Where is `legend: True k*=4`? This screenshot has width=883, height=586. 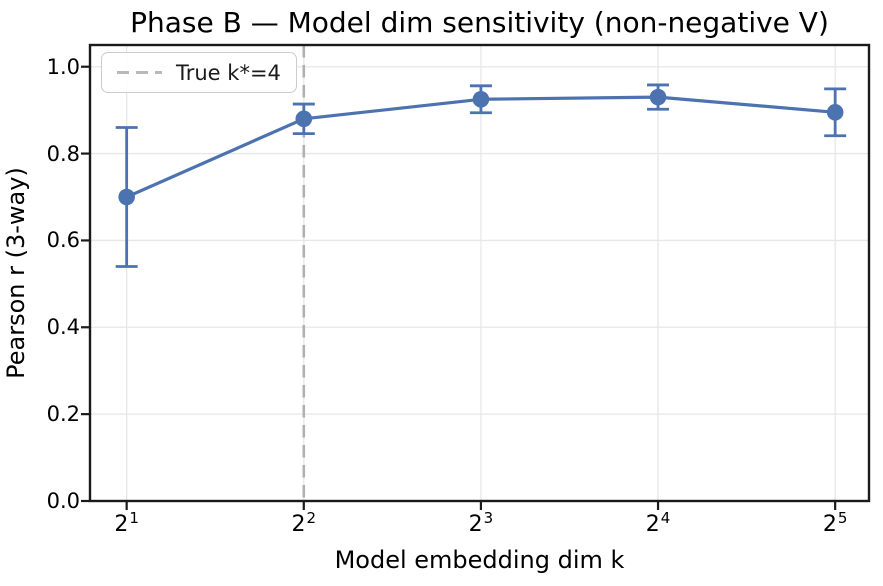 legend: True k*=4 is located at coordinates (199, 72).